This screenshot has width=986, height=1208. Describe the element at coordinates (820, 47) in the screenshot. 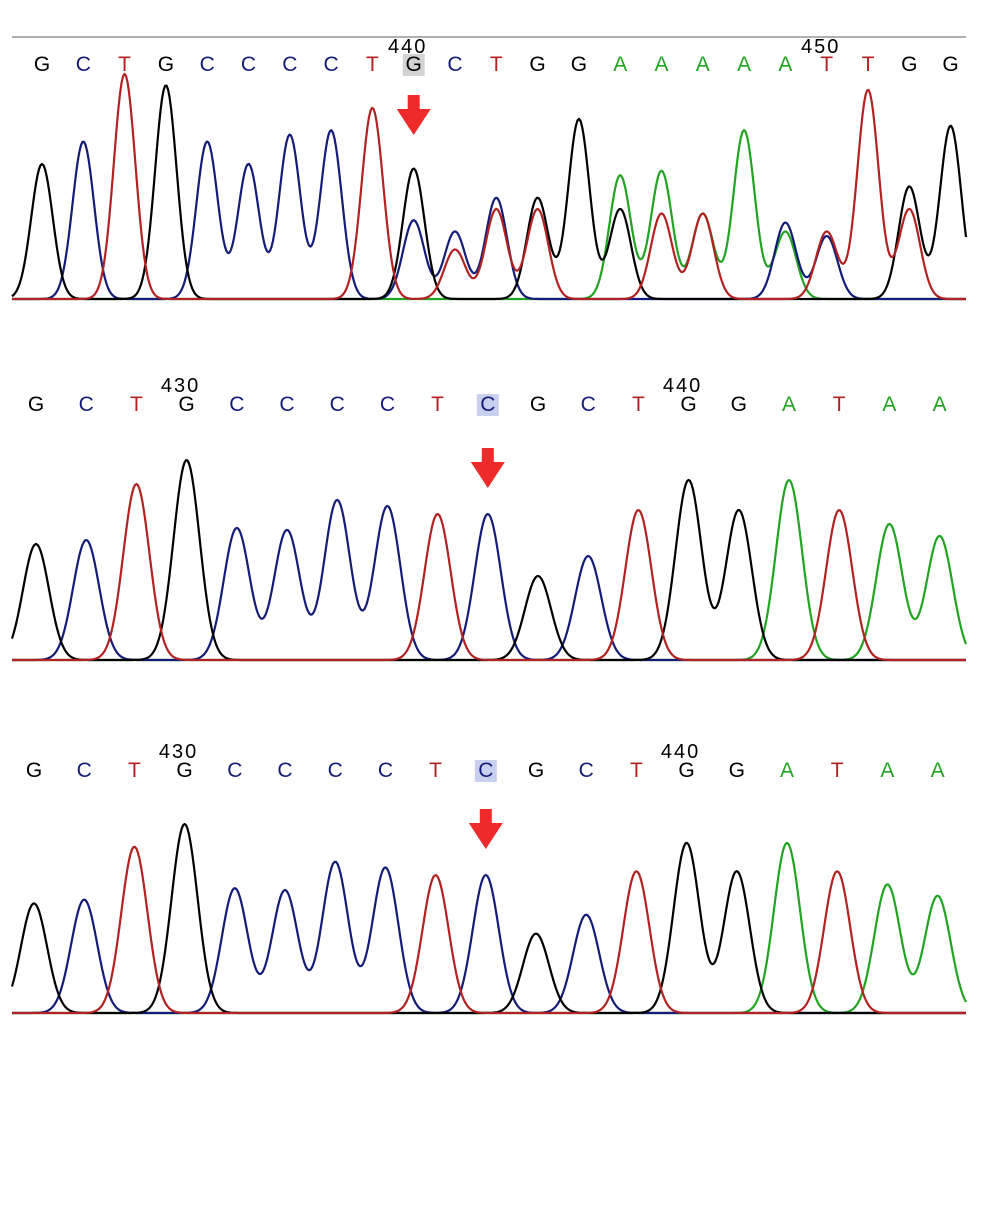

I see `position-label: 450` at that location.